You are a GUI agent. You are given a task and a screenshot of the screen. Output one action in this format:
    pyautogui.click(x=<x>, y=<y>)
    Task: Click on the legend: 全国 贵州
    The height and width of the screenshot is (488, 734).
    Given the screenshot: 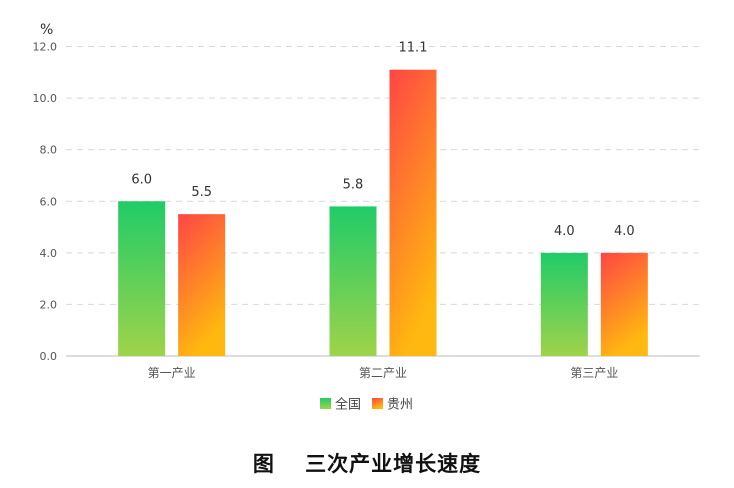 What is the action you would take?
    pyautogui.click(x=366, y=405)
    